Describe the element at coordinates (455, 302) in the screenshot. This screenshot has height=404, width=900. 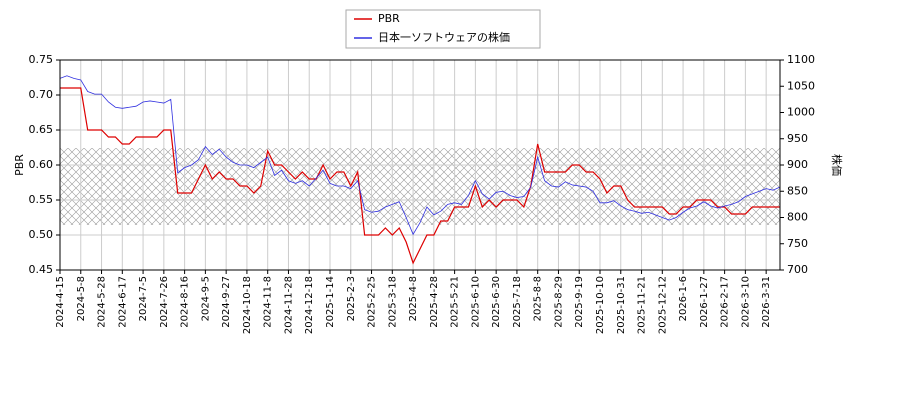
I see `x-tick-label: 2025-5-21` at that location.